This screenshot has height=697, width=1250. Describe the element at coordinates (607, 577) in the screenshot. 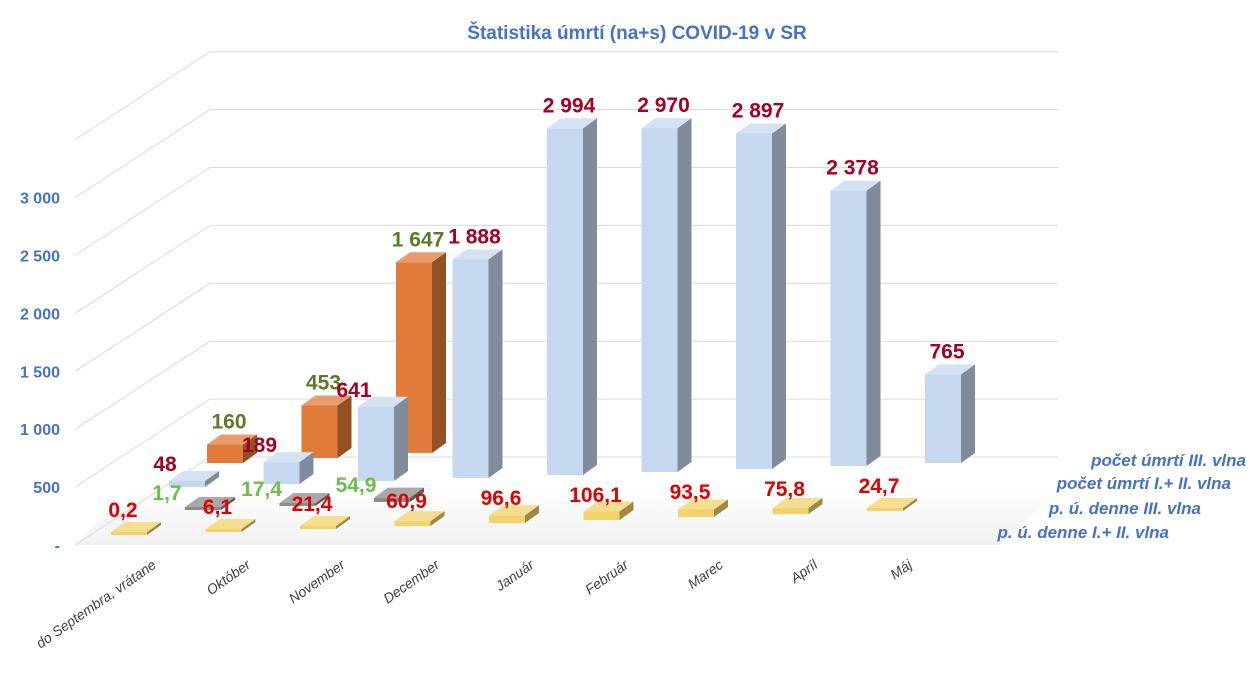

I see `x-tick-label: Február` at that location.